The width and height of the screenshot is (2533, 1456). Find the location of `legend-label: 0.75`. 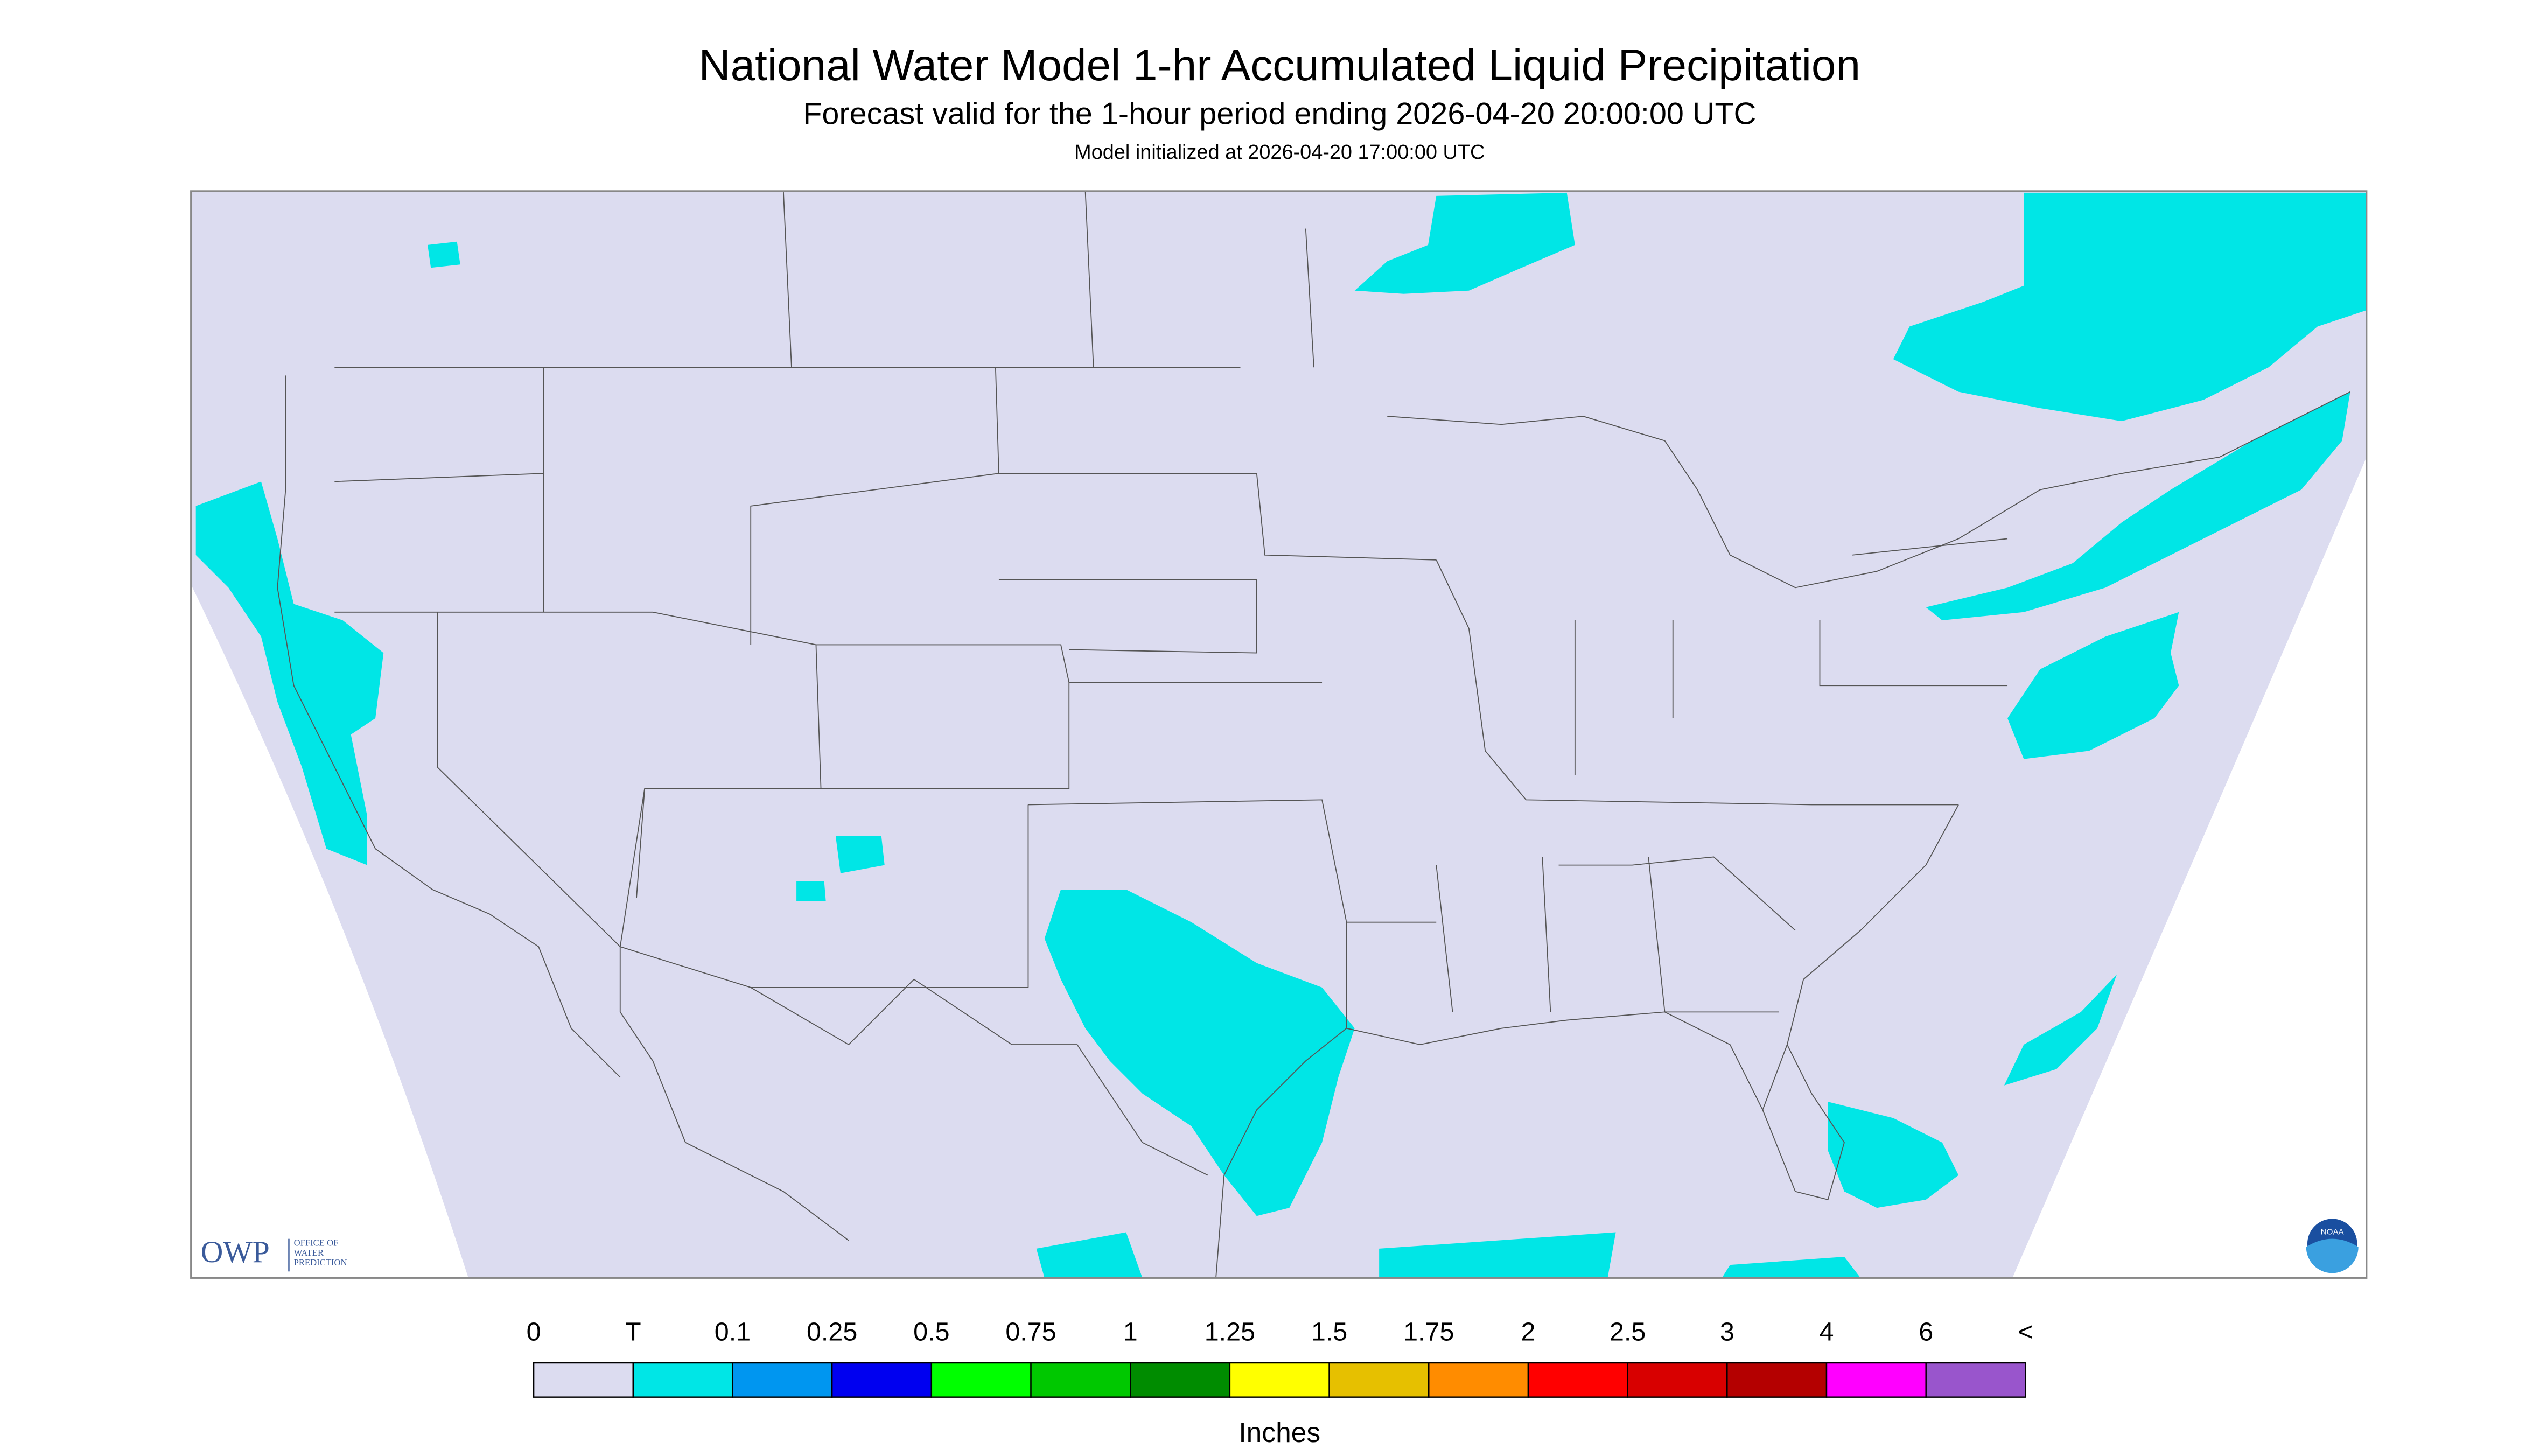

legend-label: 0.75 is located at coordinates (1030, 1331).